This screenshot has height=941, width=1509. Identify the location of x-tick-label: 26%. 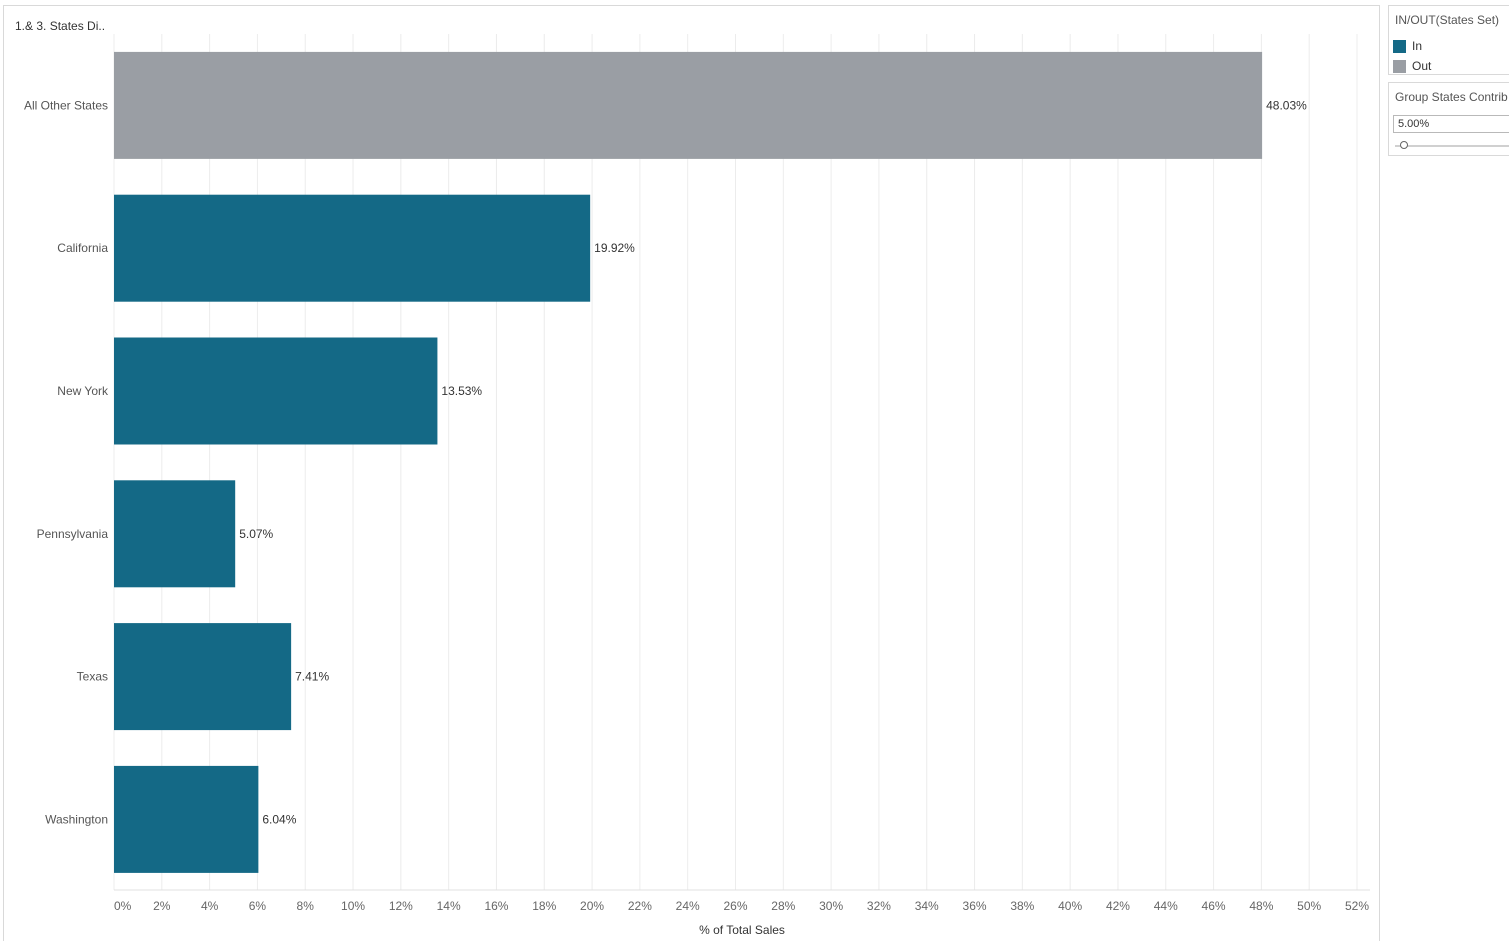
(735, 906).